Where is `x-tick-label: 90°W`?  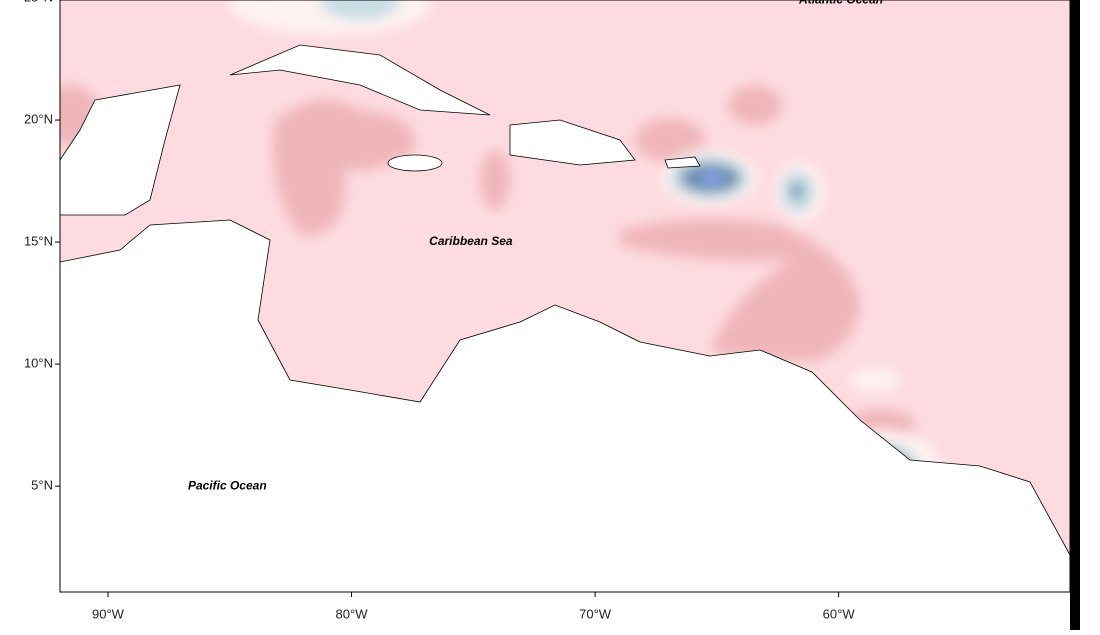
x-tick-label: 90°W is located at coordinates (108, 613).